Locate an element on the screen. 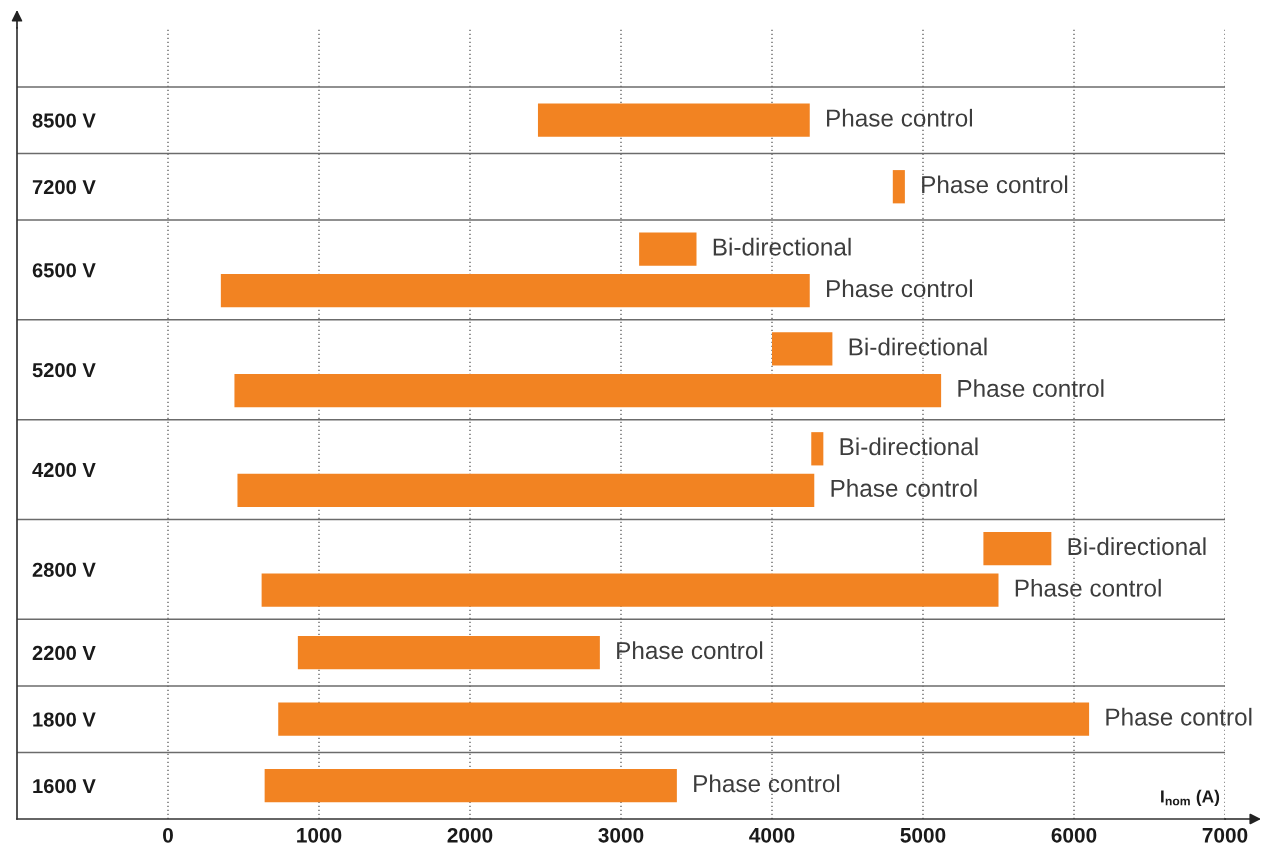 The height and width of the screenshot is (847, 1261). x-tick-label: 6000 is located at coordinates (1074, 835).